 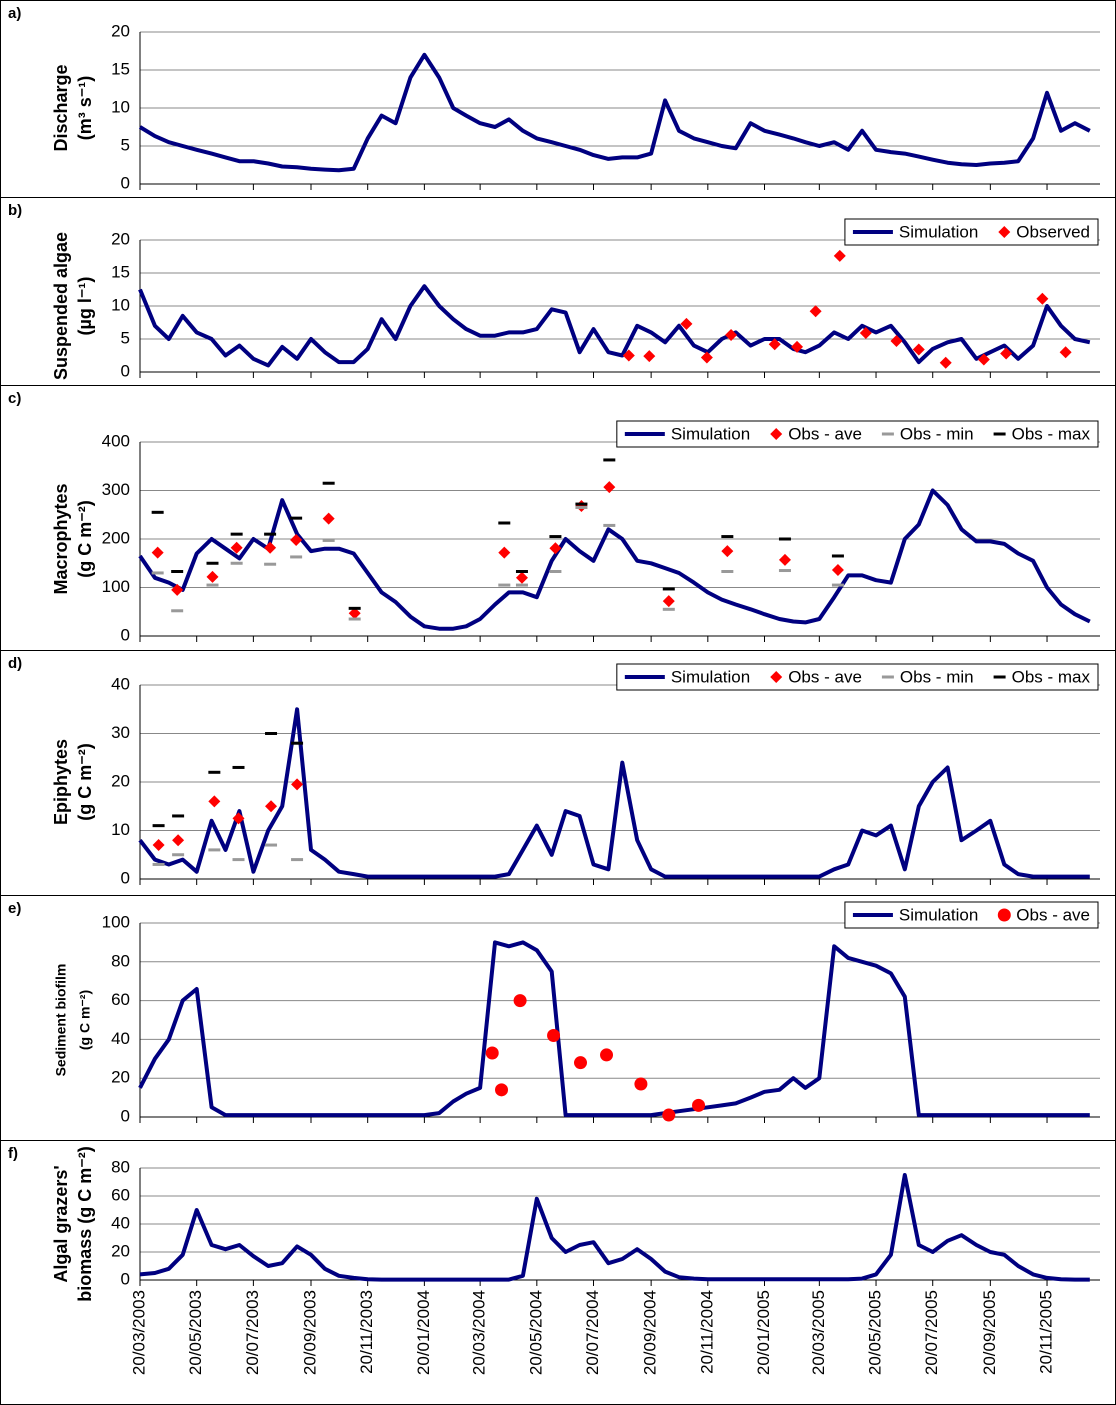 What do you see at coordinates (14, 908) in the screenshot?
I see `panel-label: e)` at bounding box center [14, 908].